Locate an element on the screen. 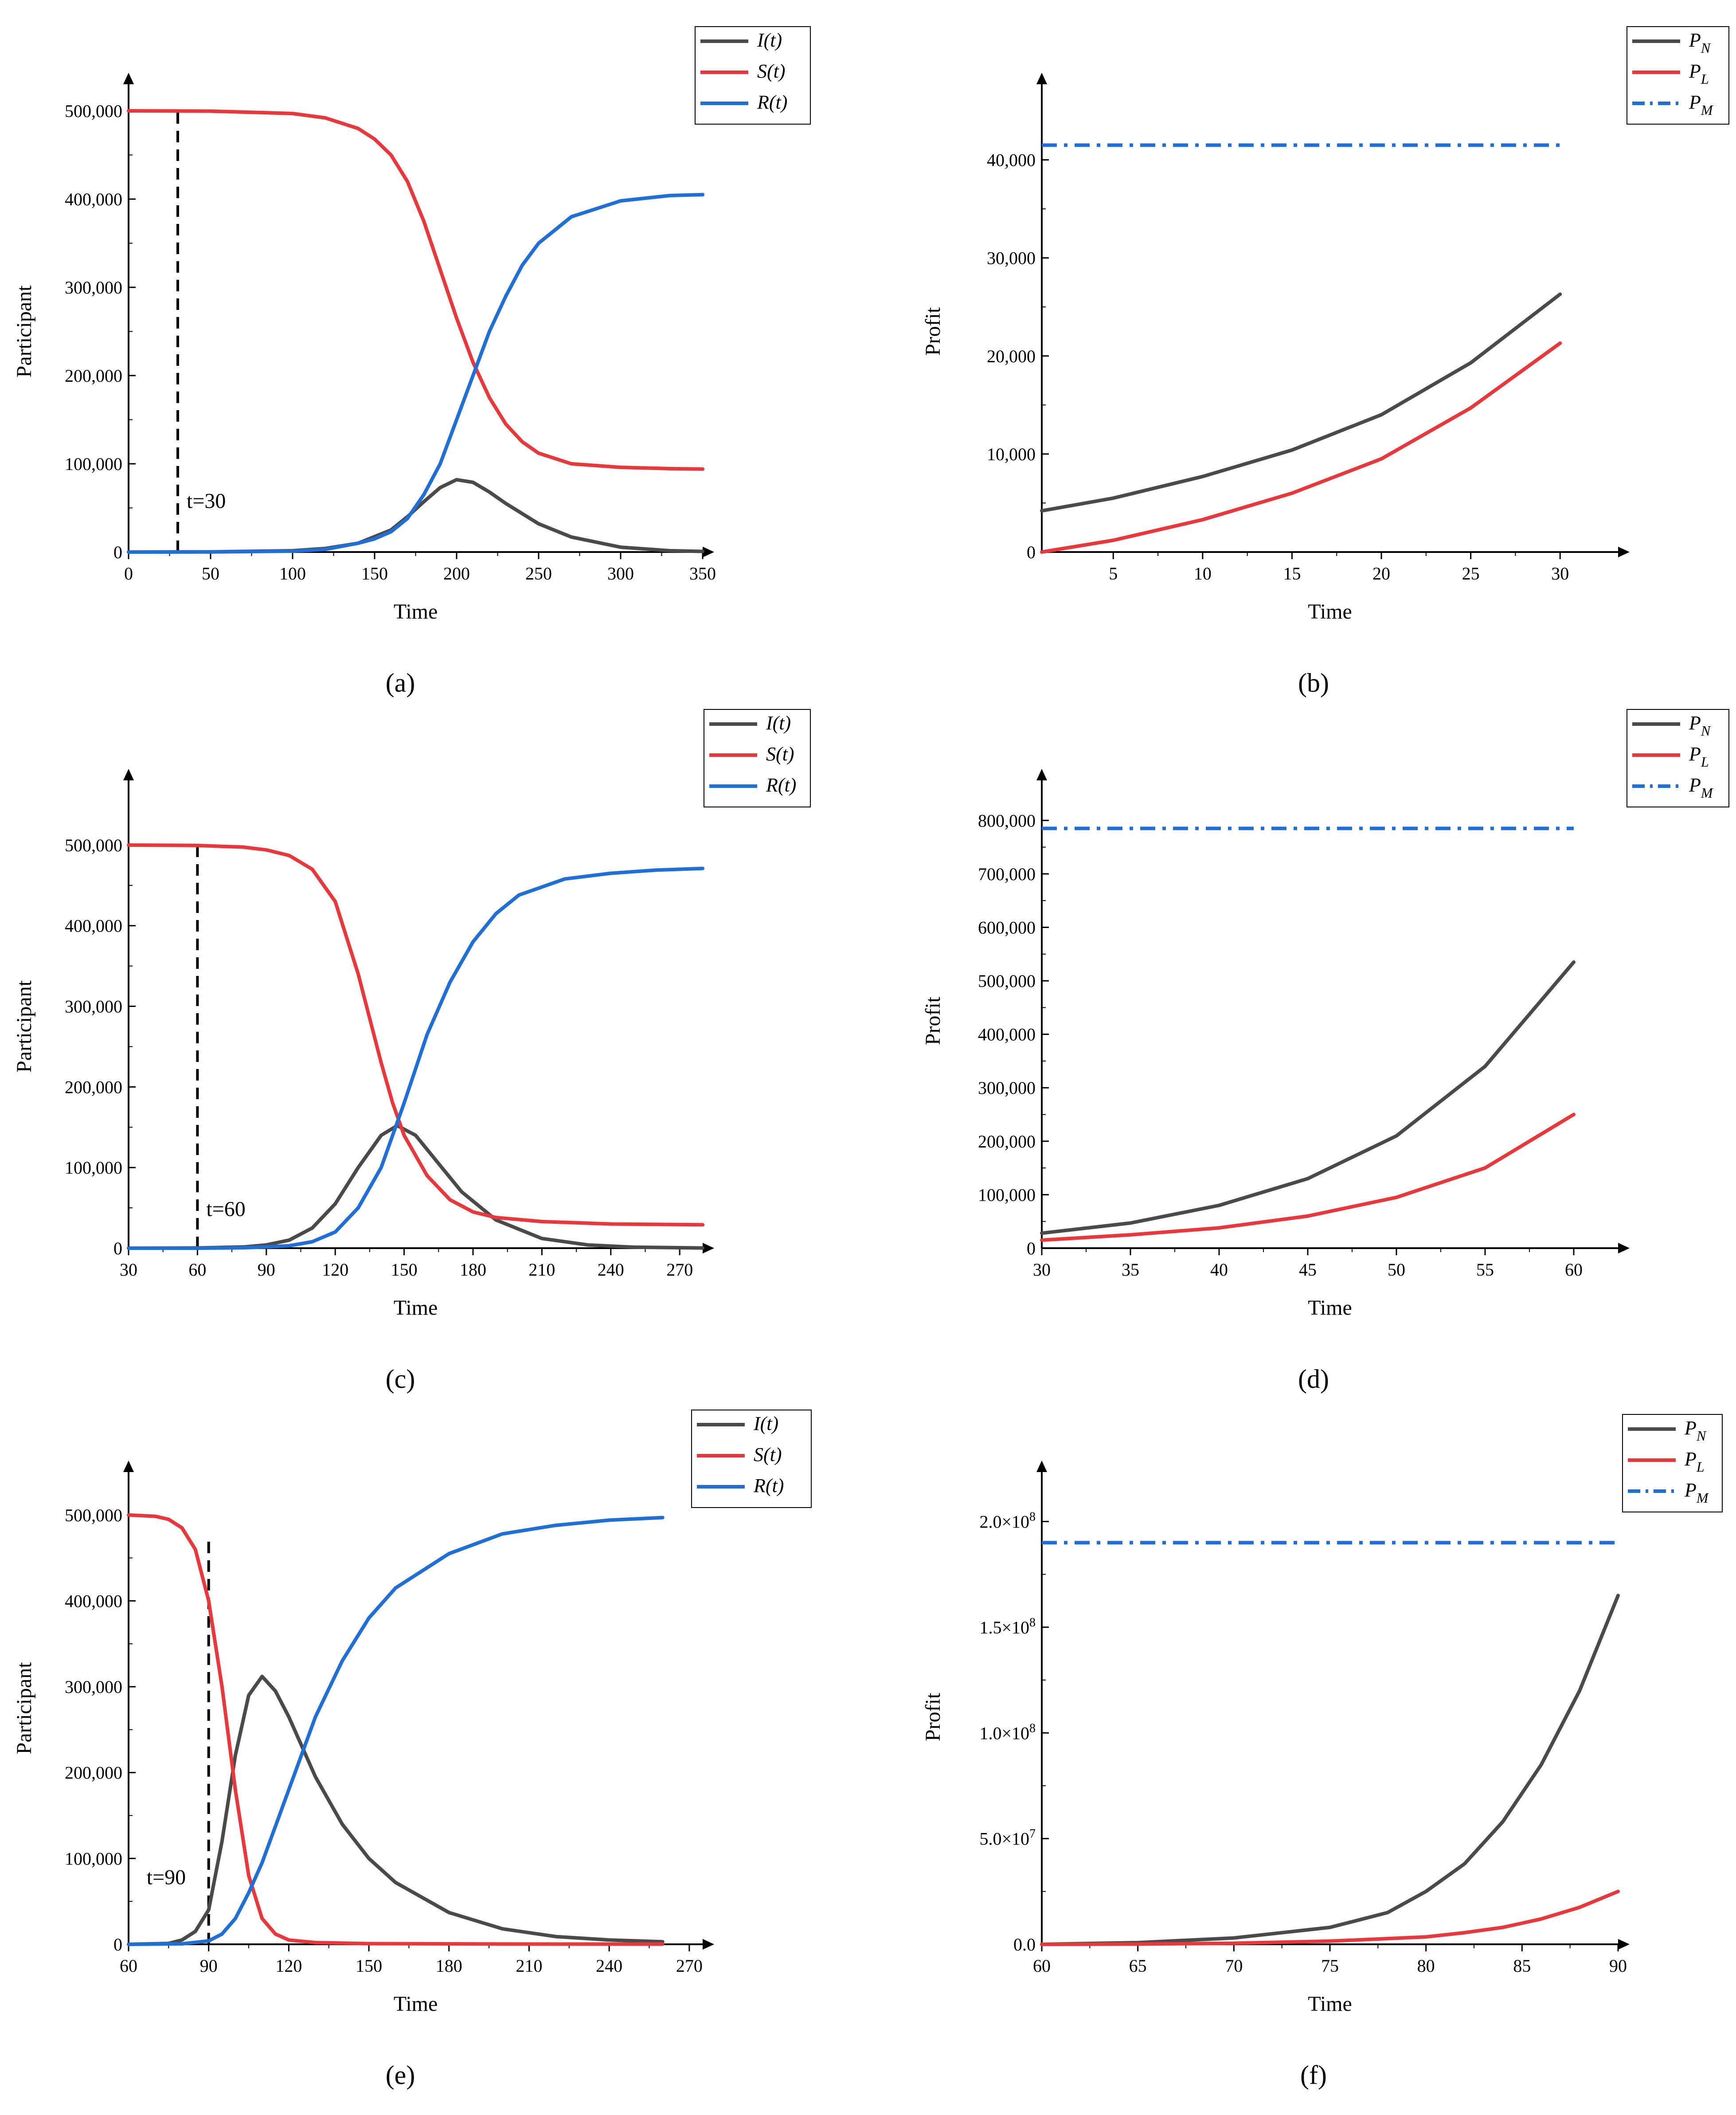 This screenshot has width=1736, height=2115. y-tick-exponent: 8 is located at coordinates (1032, 1622).